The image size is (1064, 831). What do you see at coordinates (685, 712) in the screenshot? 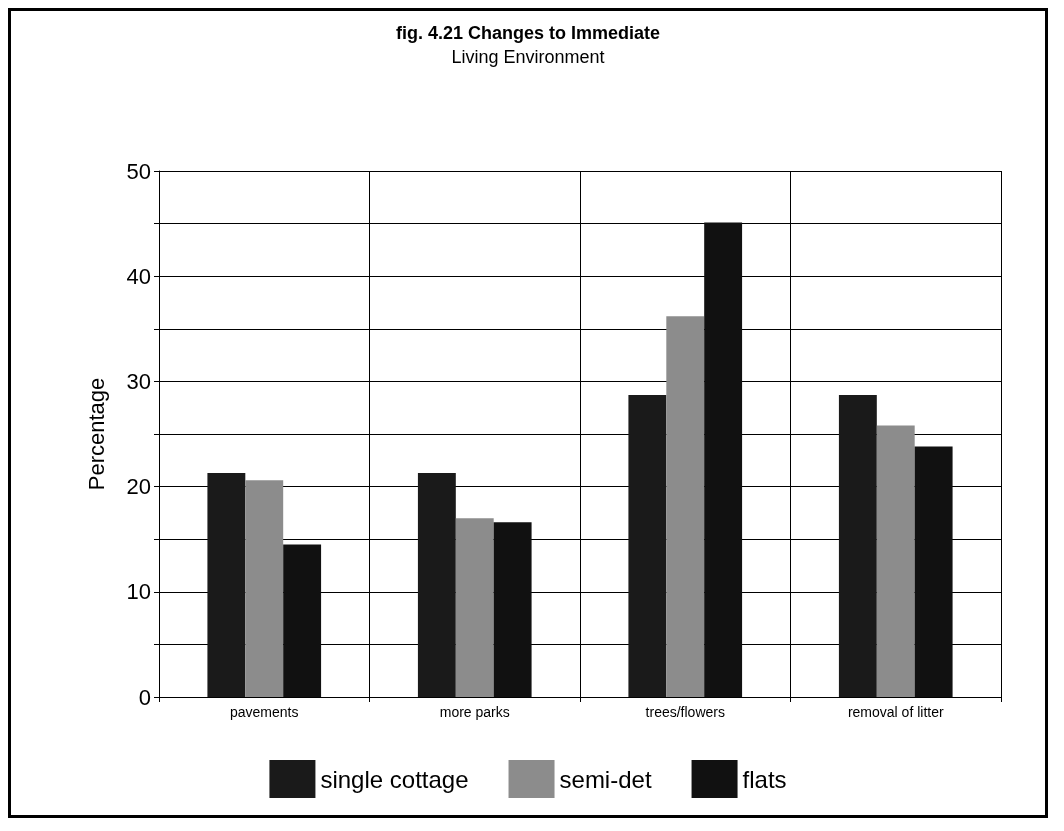
I see `x-tick-label: trees/flowers` at bounding box center [685, 712].